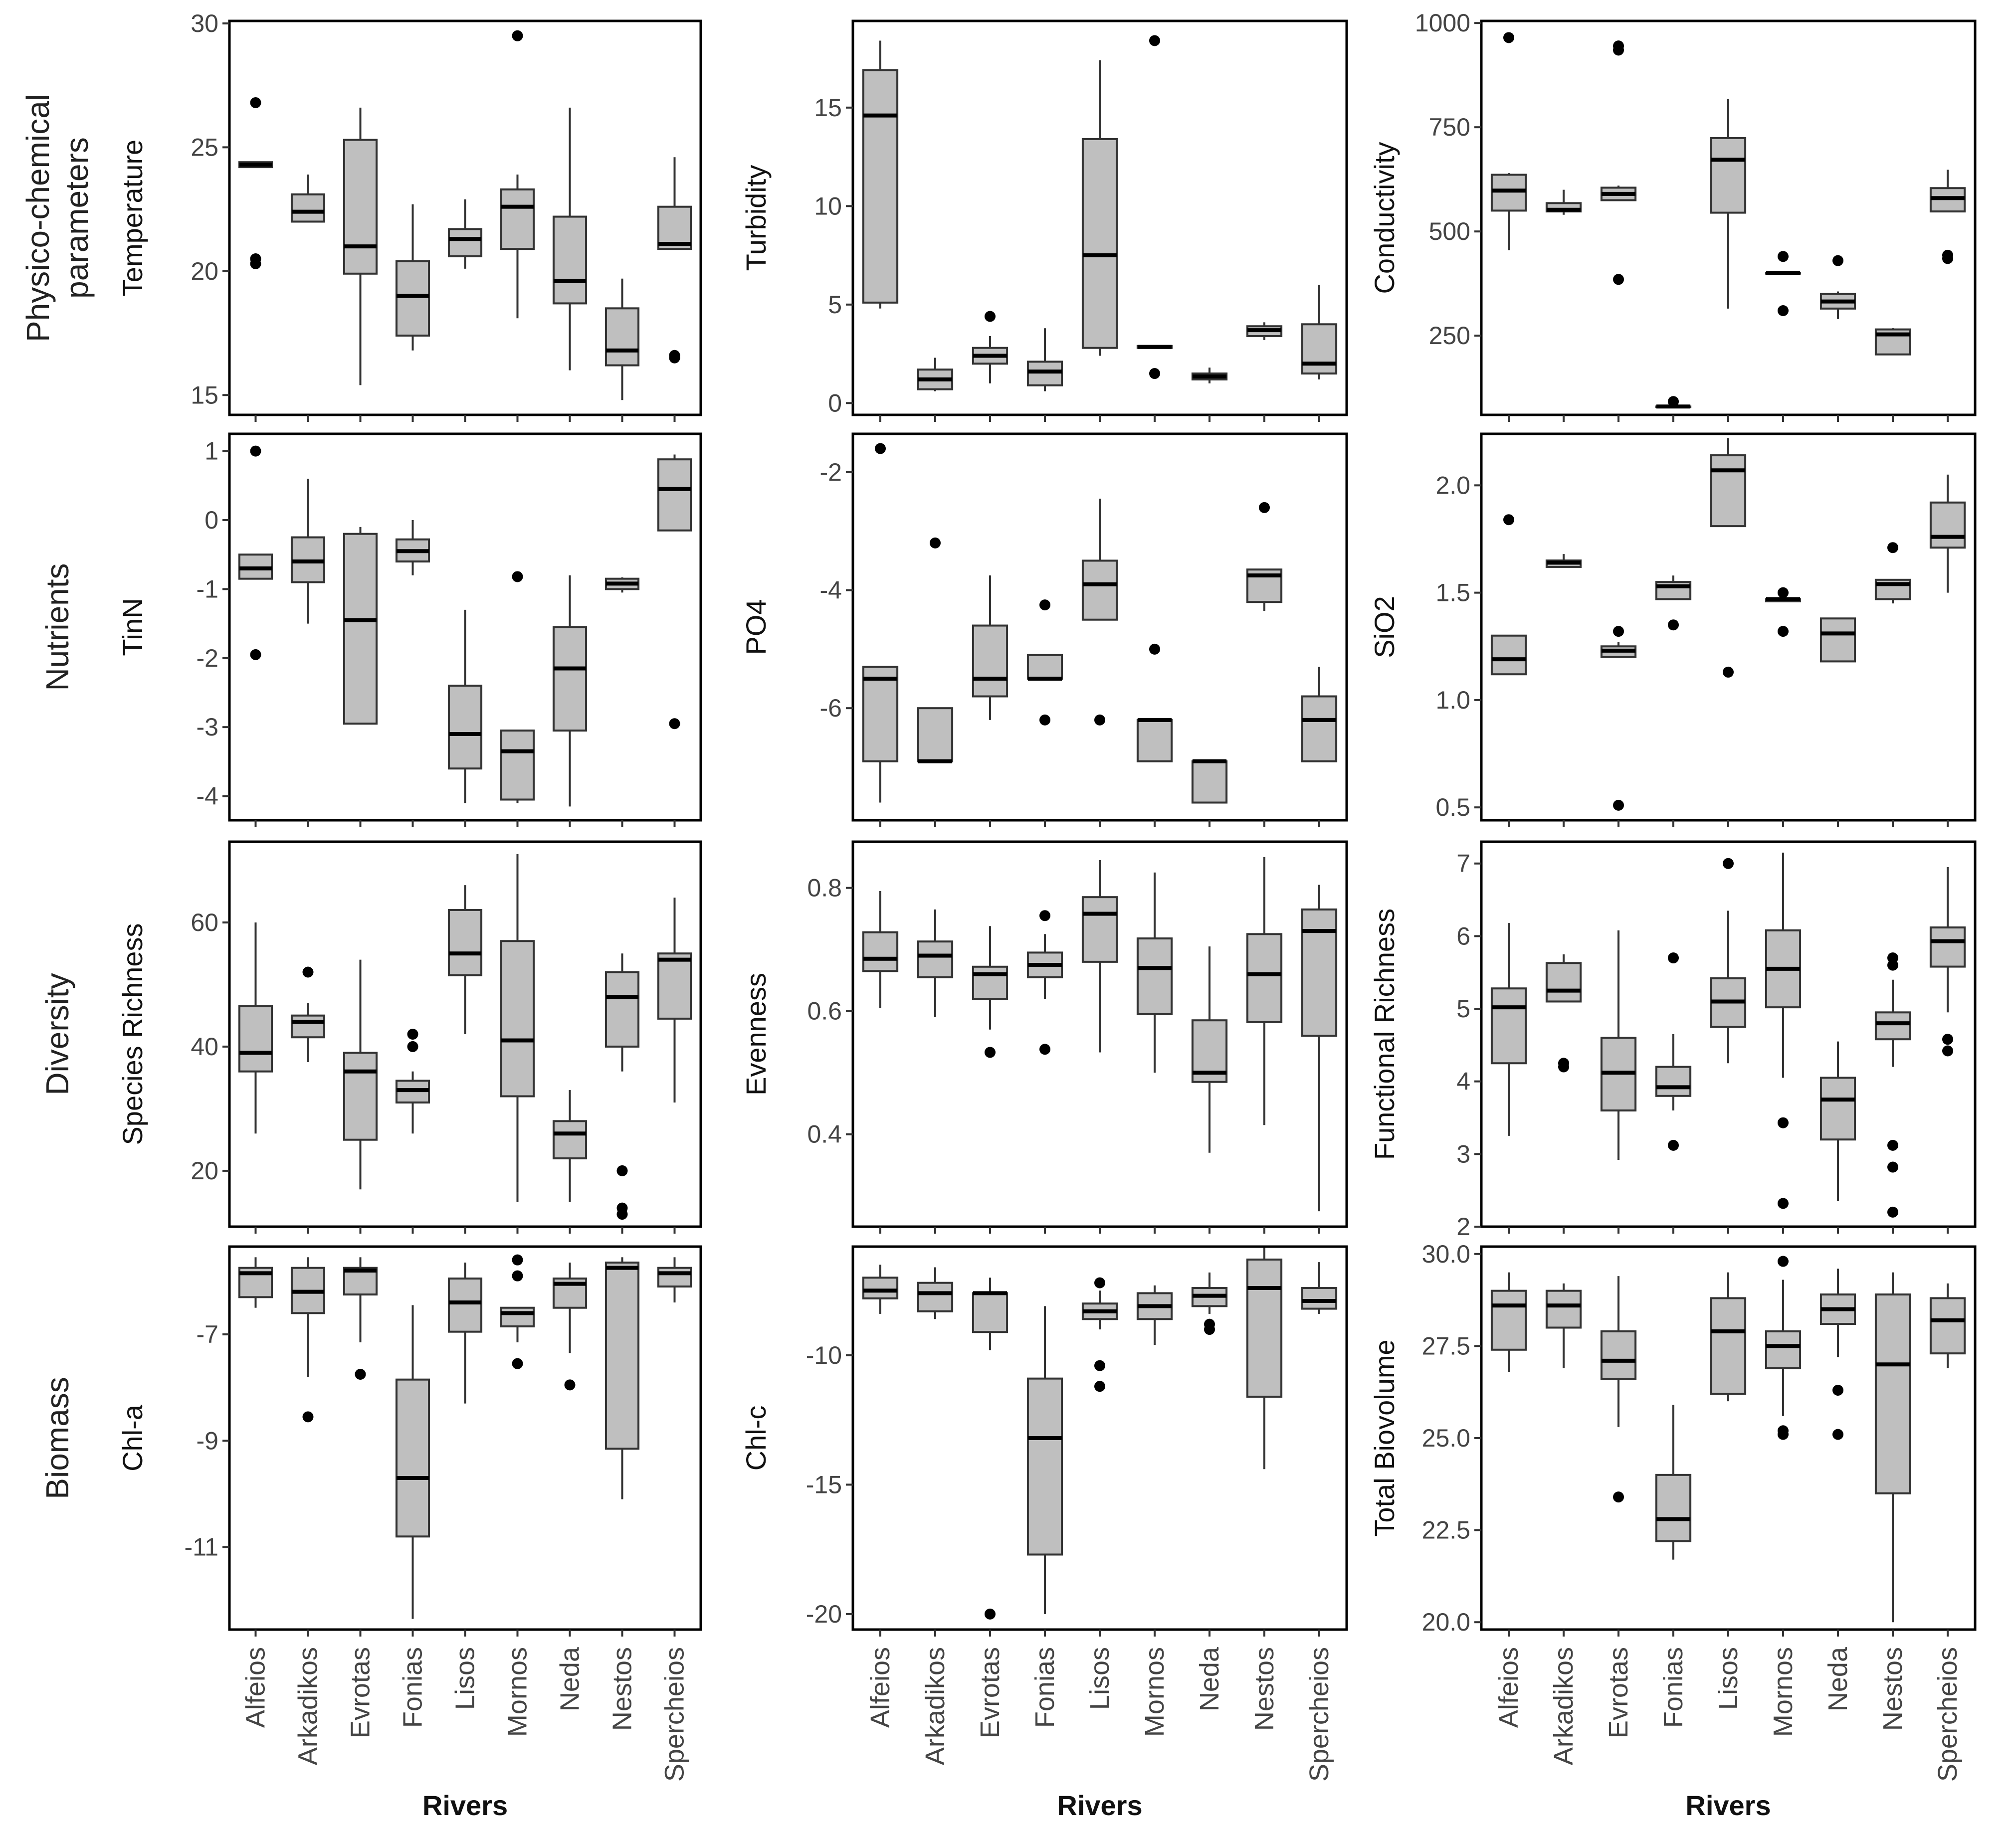 The width and height of the screenshot is (2016, 1839). I want to click on x-tick-label: Evrotas, so click(990, 1693).